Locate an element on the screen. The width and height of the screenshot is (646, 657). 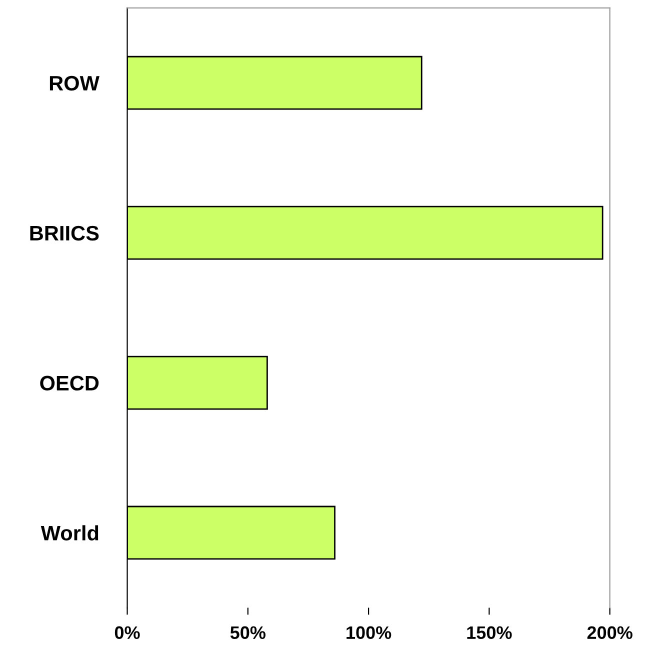
x-tick-label: 50% is located at coordinates (248, 633).